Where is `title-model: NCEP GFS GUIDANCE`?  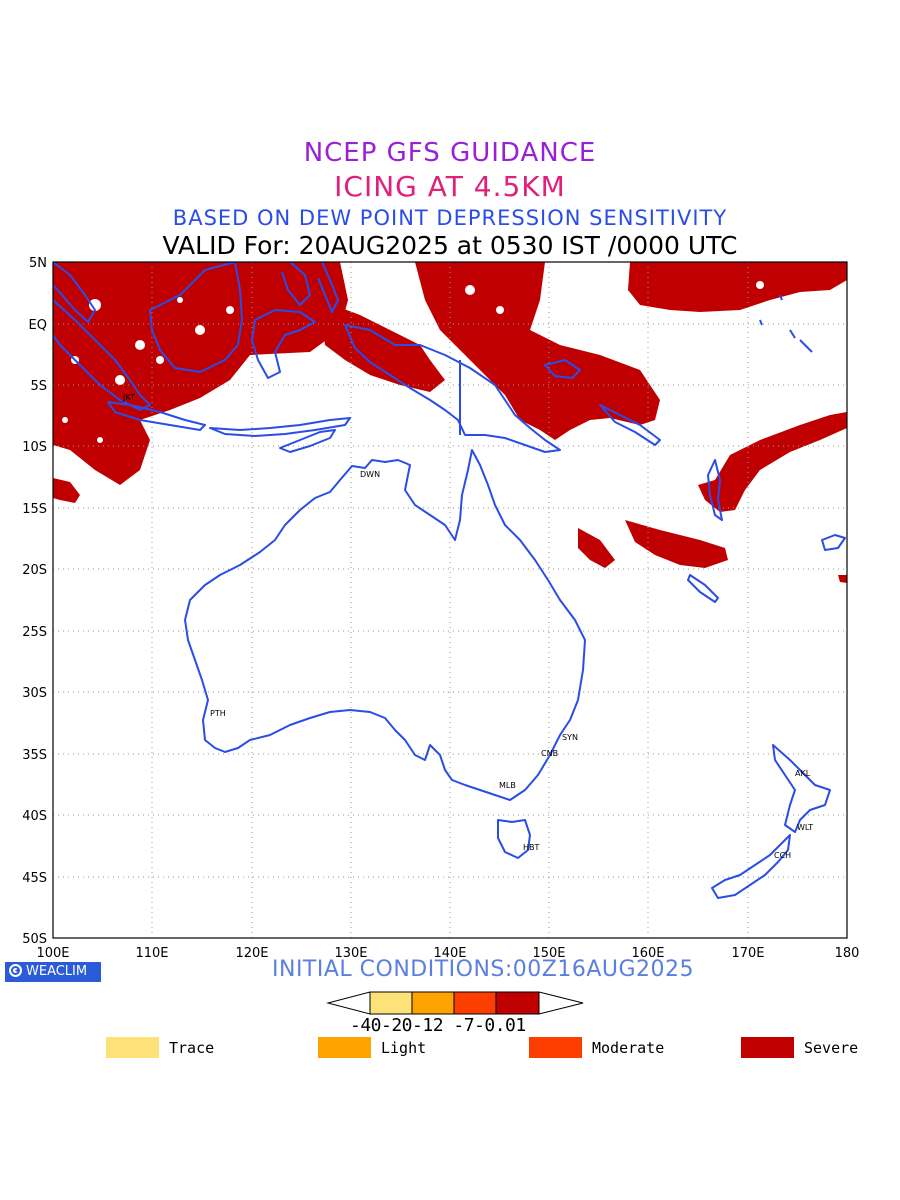
title-model: NCEP GFS GUIDANCE is located at coordinates (450, 153).